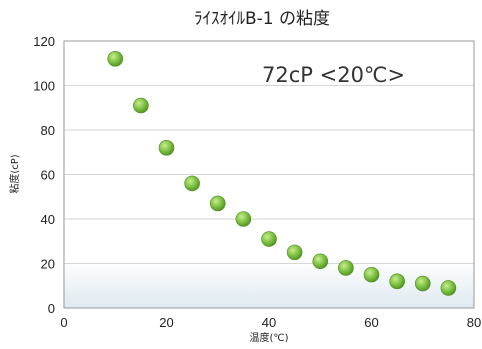 The height and width of the screenshot is (349, 482). Describe the element at coordinates (14, 173) in the screenshot. I see `y-axis-label: 粘度(cP)` at that location.